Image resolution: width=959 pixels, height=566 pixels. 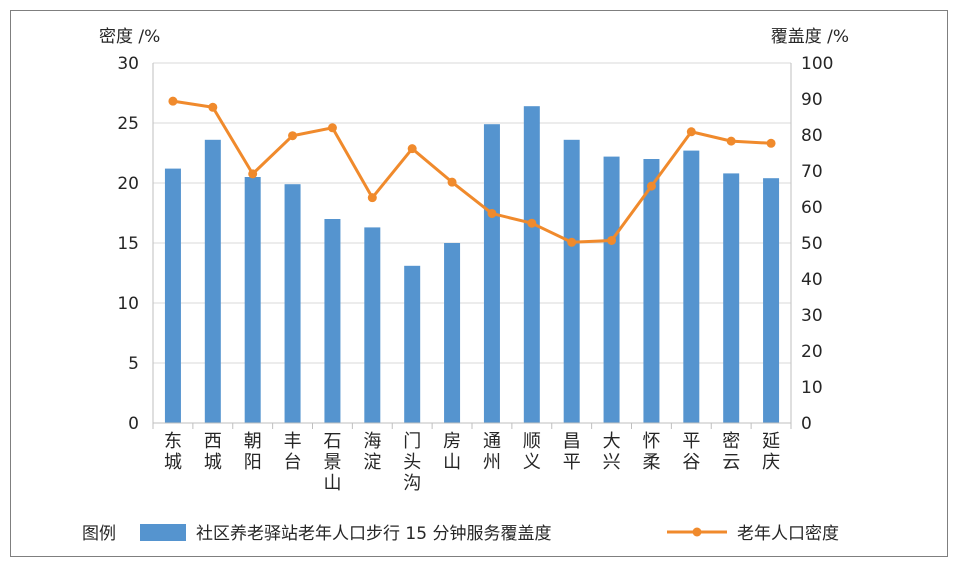 I want to click on category-label: 朝阳, so click(x=253, y=452).